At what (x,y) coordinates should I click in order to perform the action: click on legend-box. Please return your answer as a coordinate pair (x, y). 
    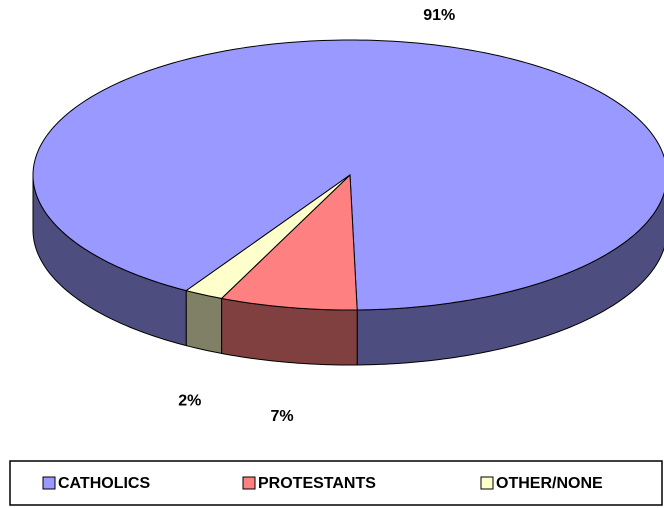
    Looking at the image, I should click on (336, 483).